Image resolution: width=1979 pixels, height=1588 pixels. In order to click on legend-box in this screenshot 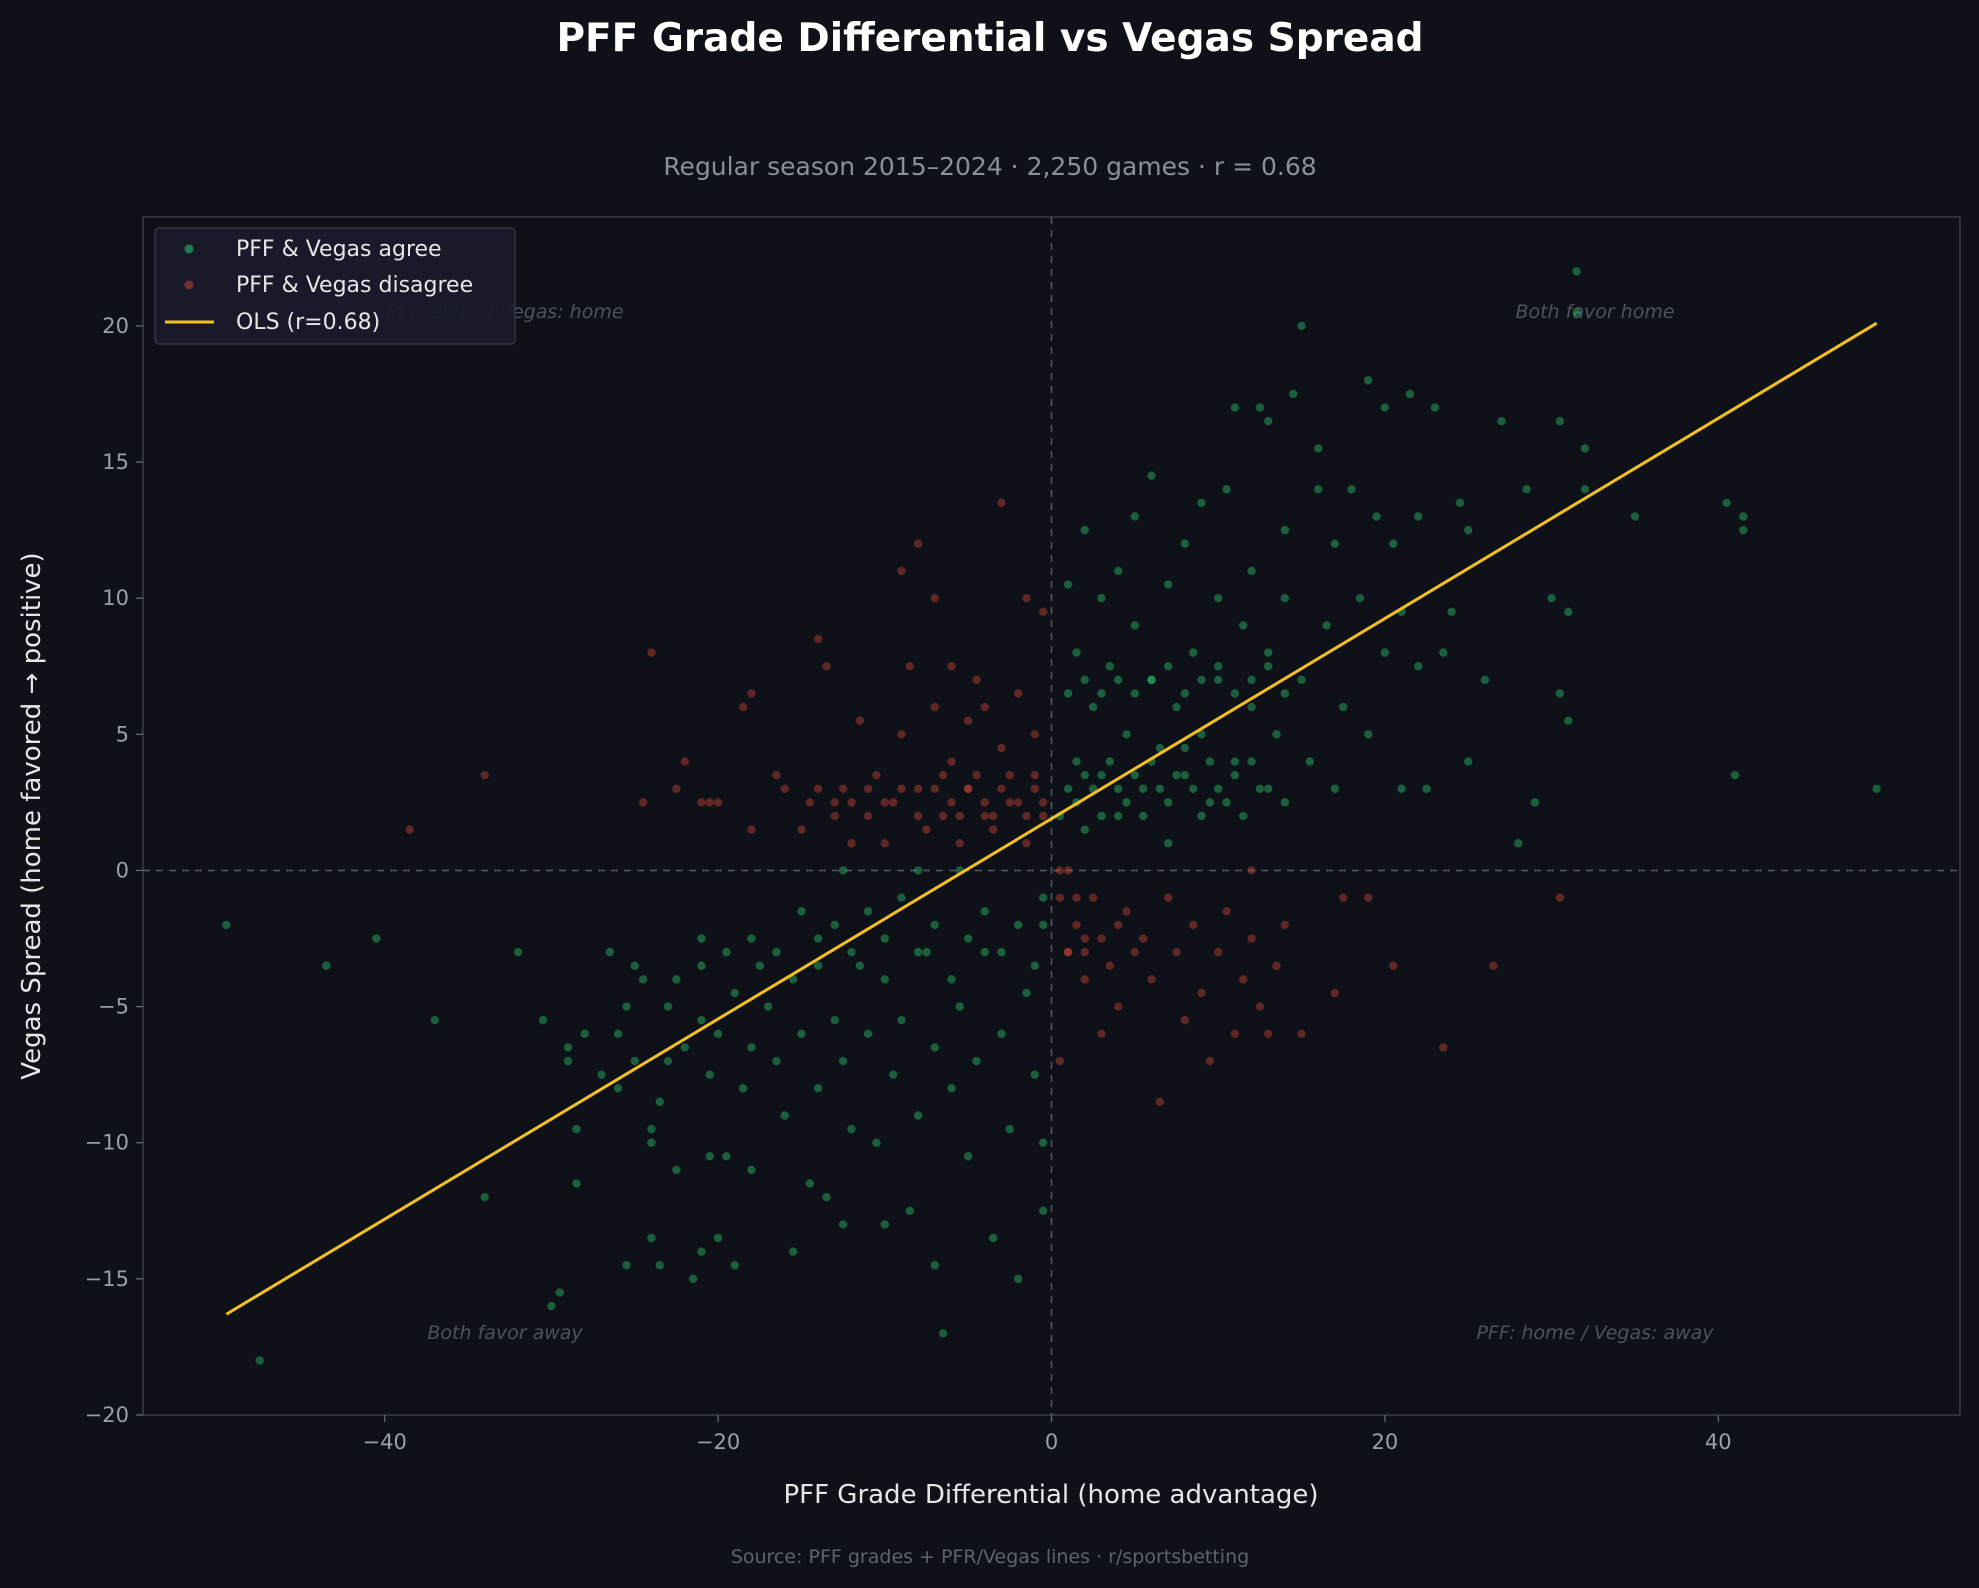, I will do `click(335, 286)`.